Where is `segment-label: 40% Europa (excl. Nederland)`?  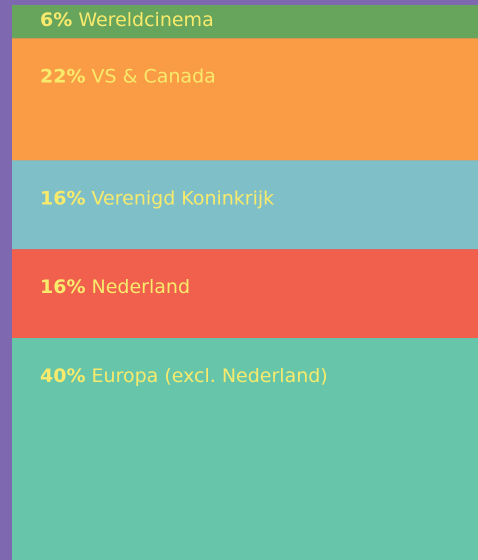
segment-label: 40% Europa (excl. Nederland) is located at coordinates (184, 376).